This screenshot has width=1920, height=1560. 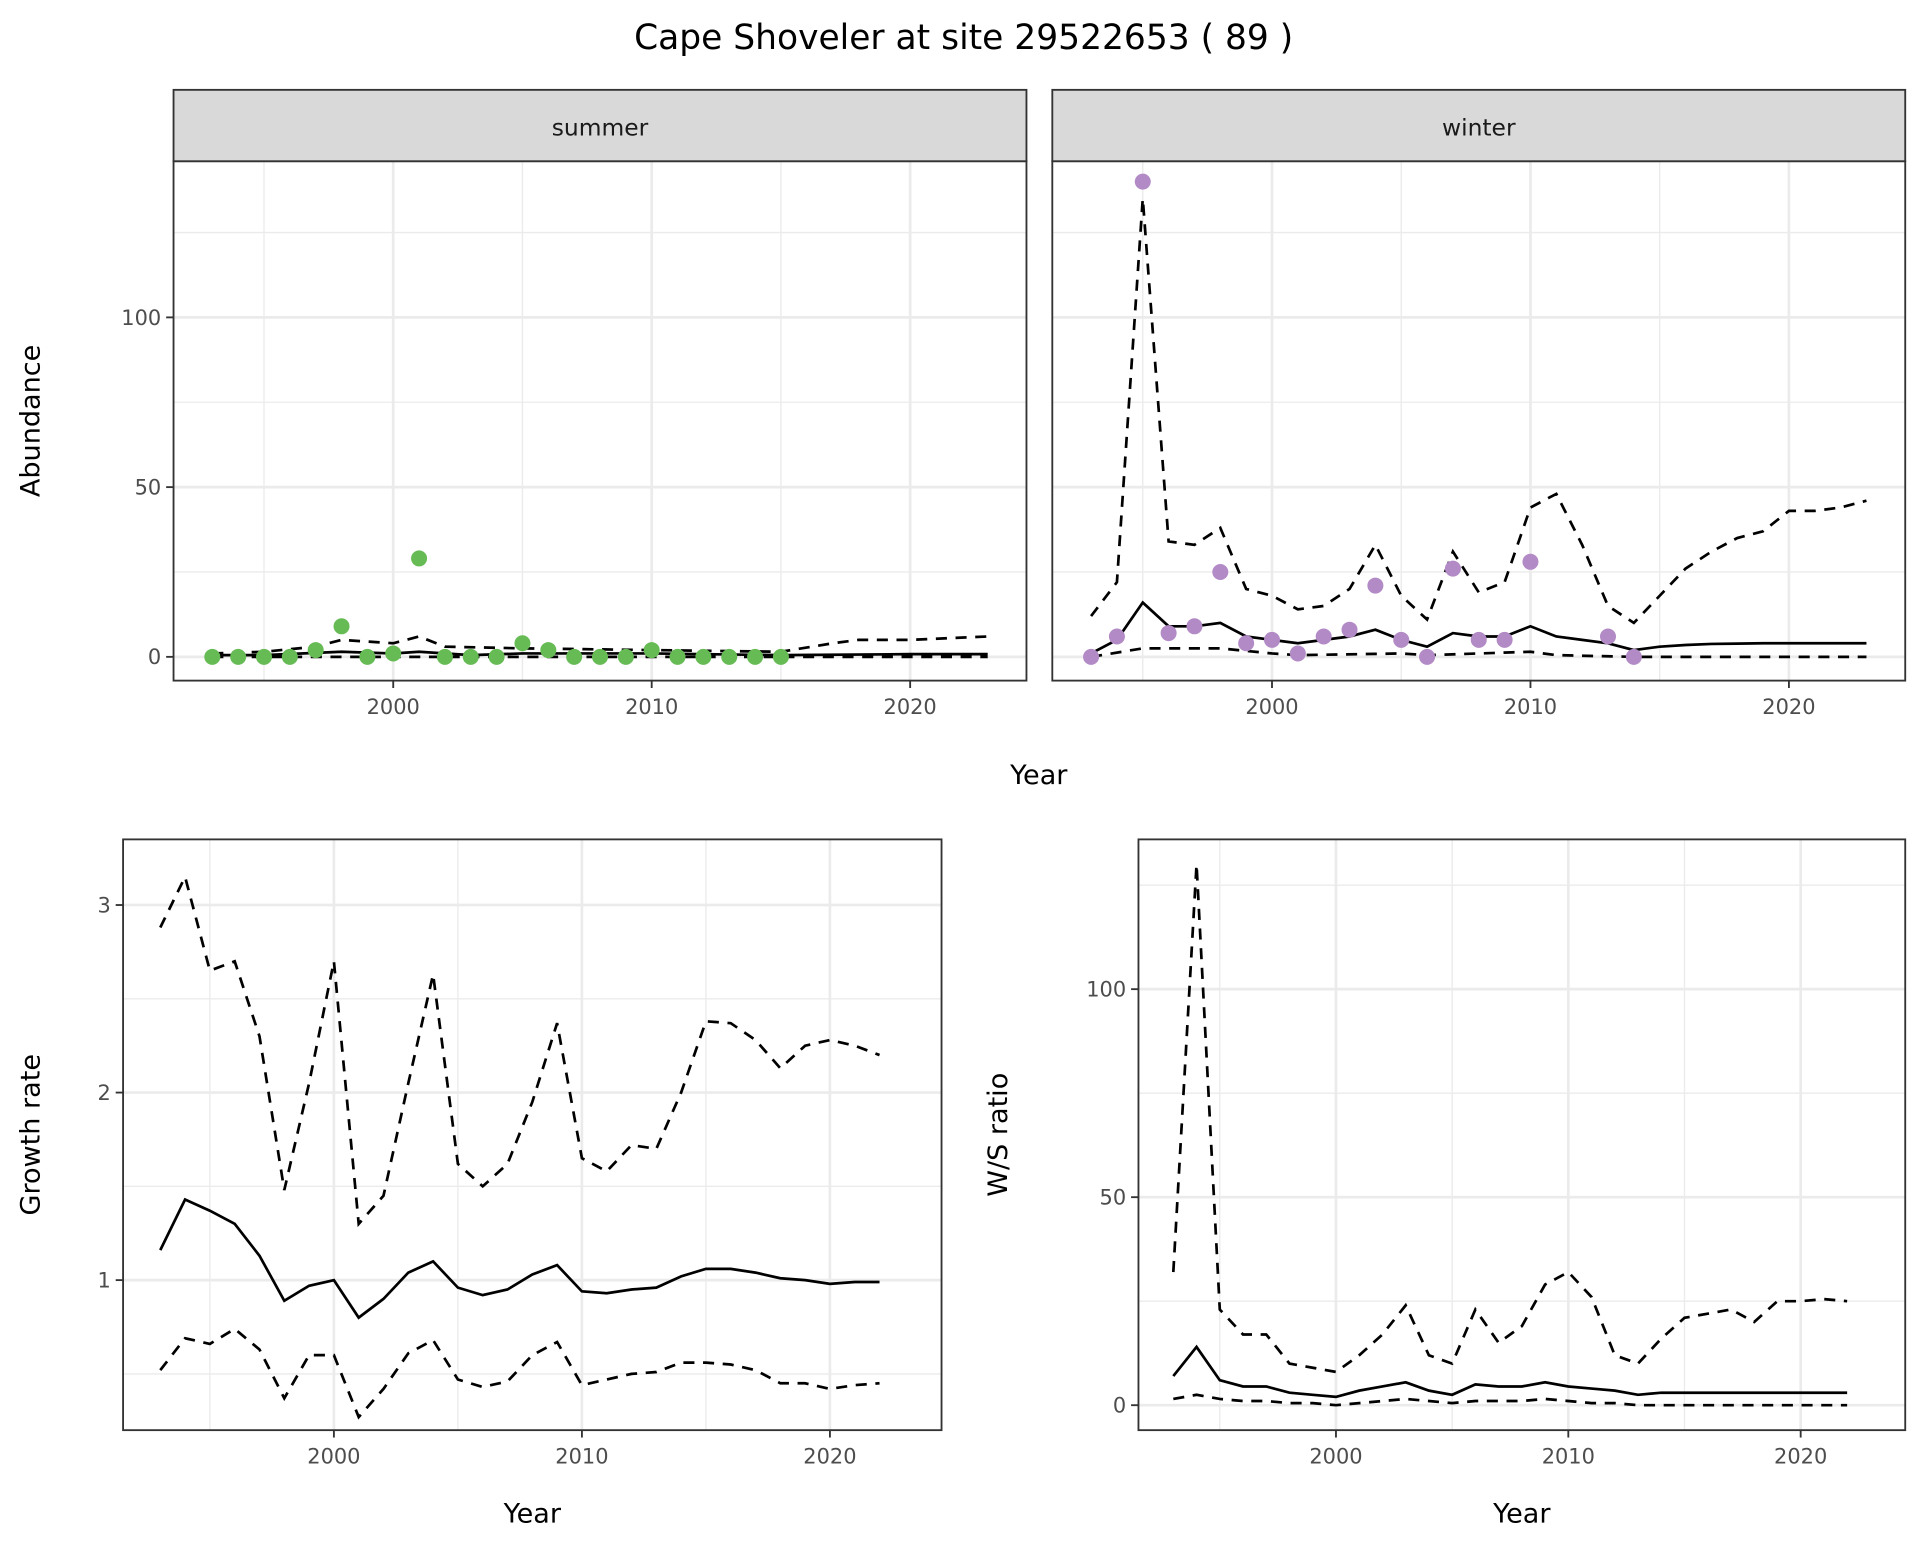 What do you see at coordinates (103, 905) in the screenshot?
I see `y-tick-label: 3` at bounding box center [103, 905].